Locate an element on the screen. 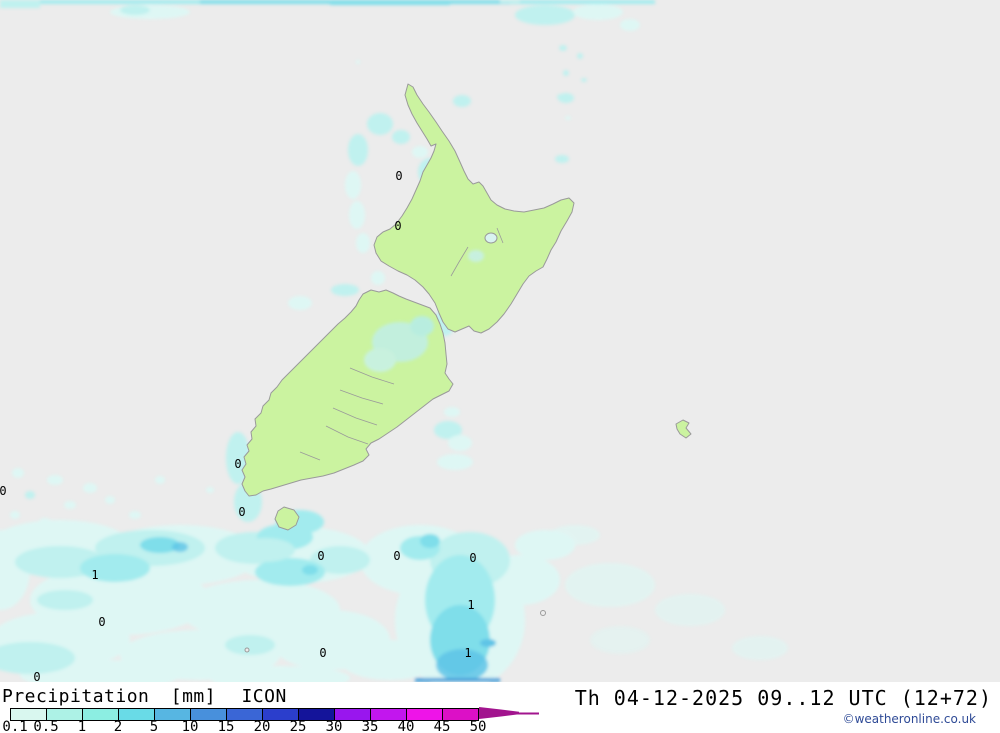 Image resolution: width=1000 pixels, height=733 pixels. legend-scale-value: 0.5 is located at coordinates (46, 726).